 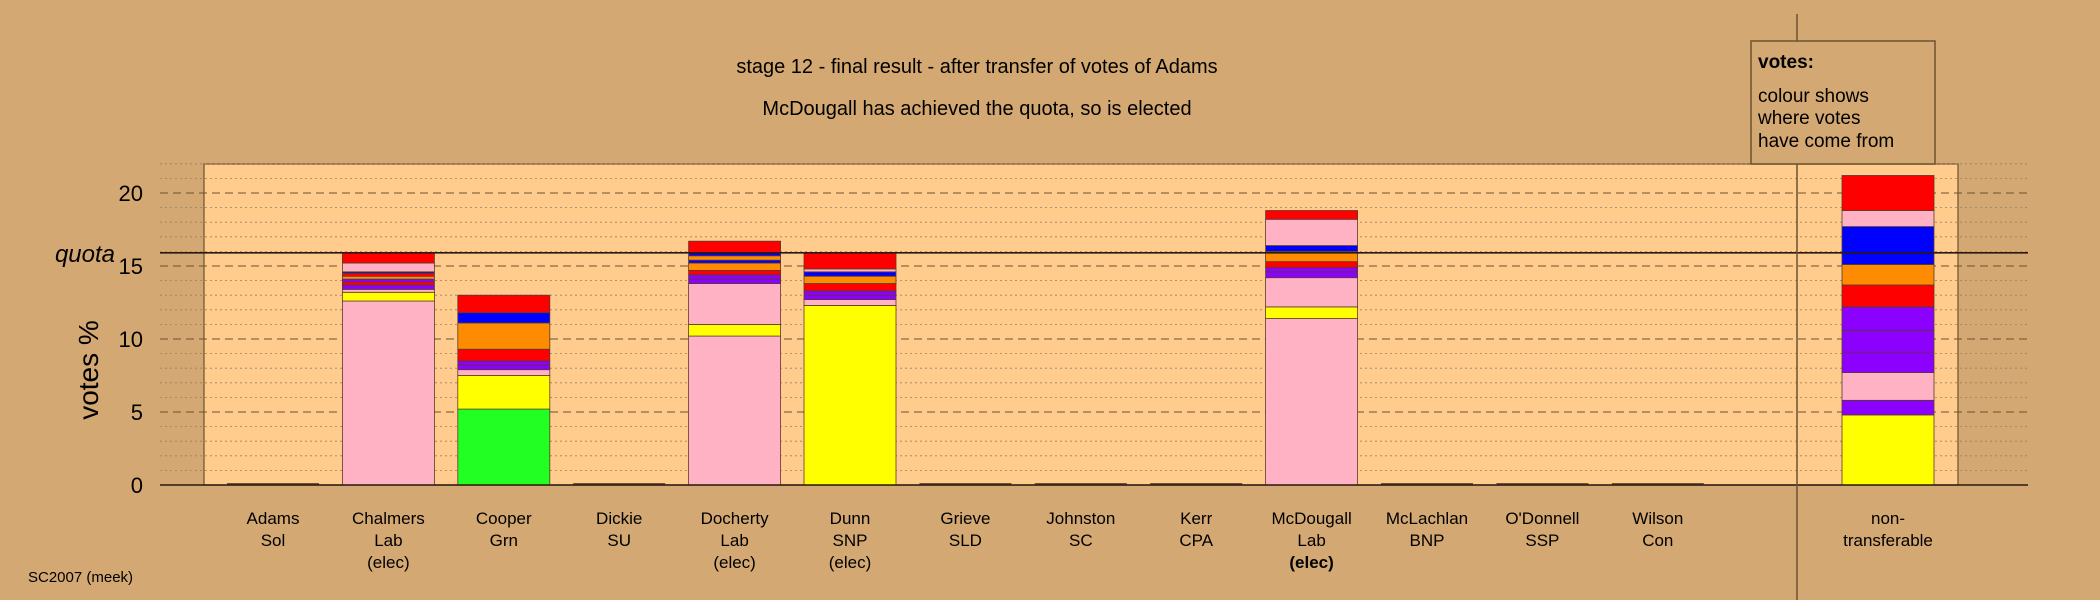 I want to click on x-label-cooper-party: Grn, so click(x=504, y=540).